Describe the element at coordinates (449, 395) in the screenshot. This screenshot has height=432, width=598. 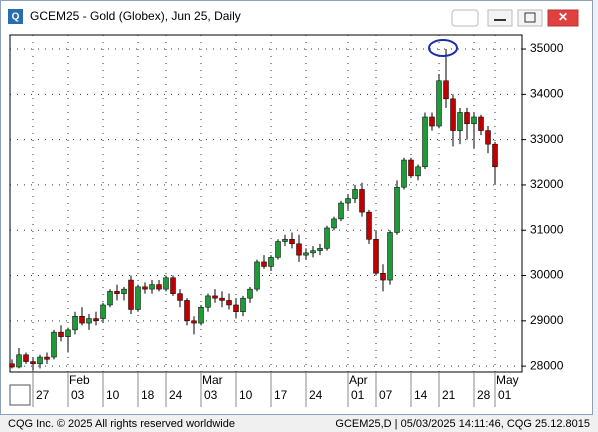
I see `x-tick-label: 21` at that location.